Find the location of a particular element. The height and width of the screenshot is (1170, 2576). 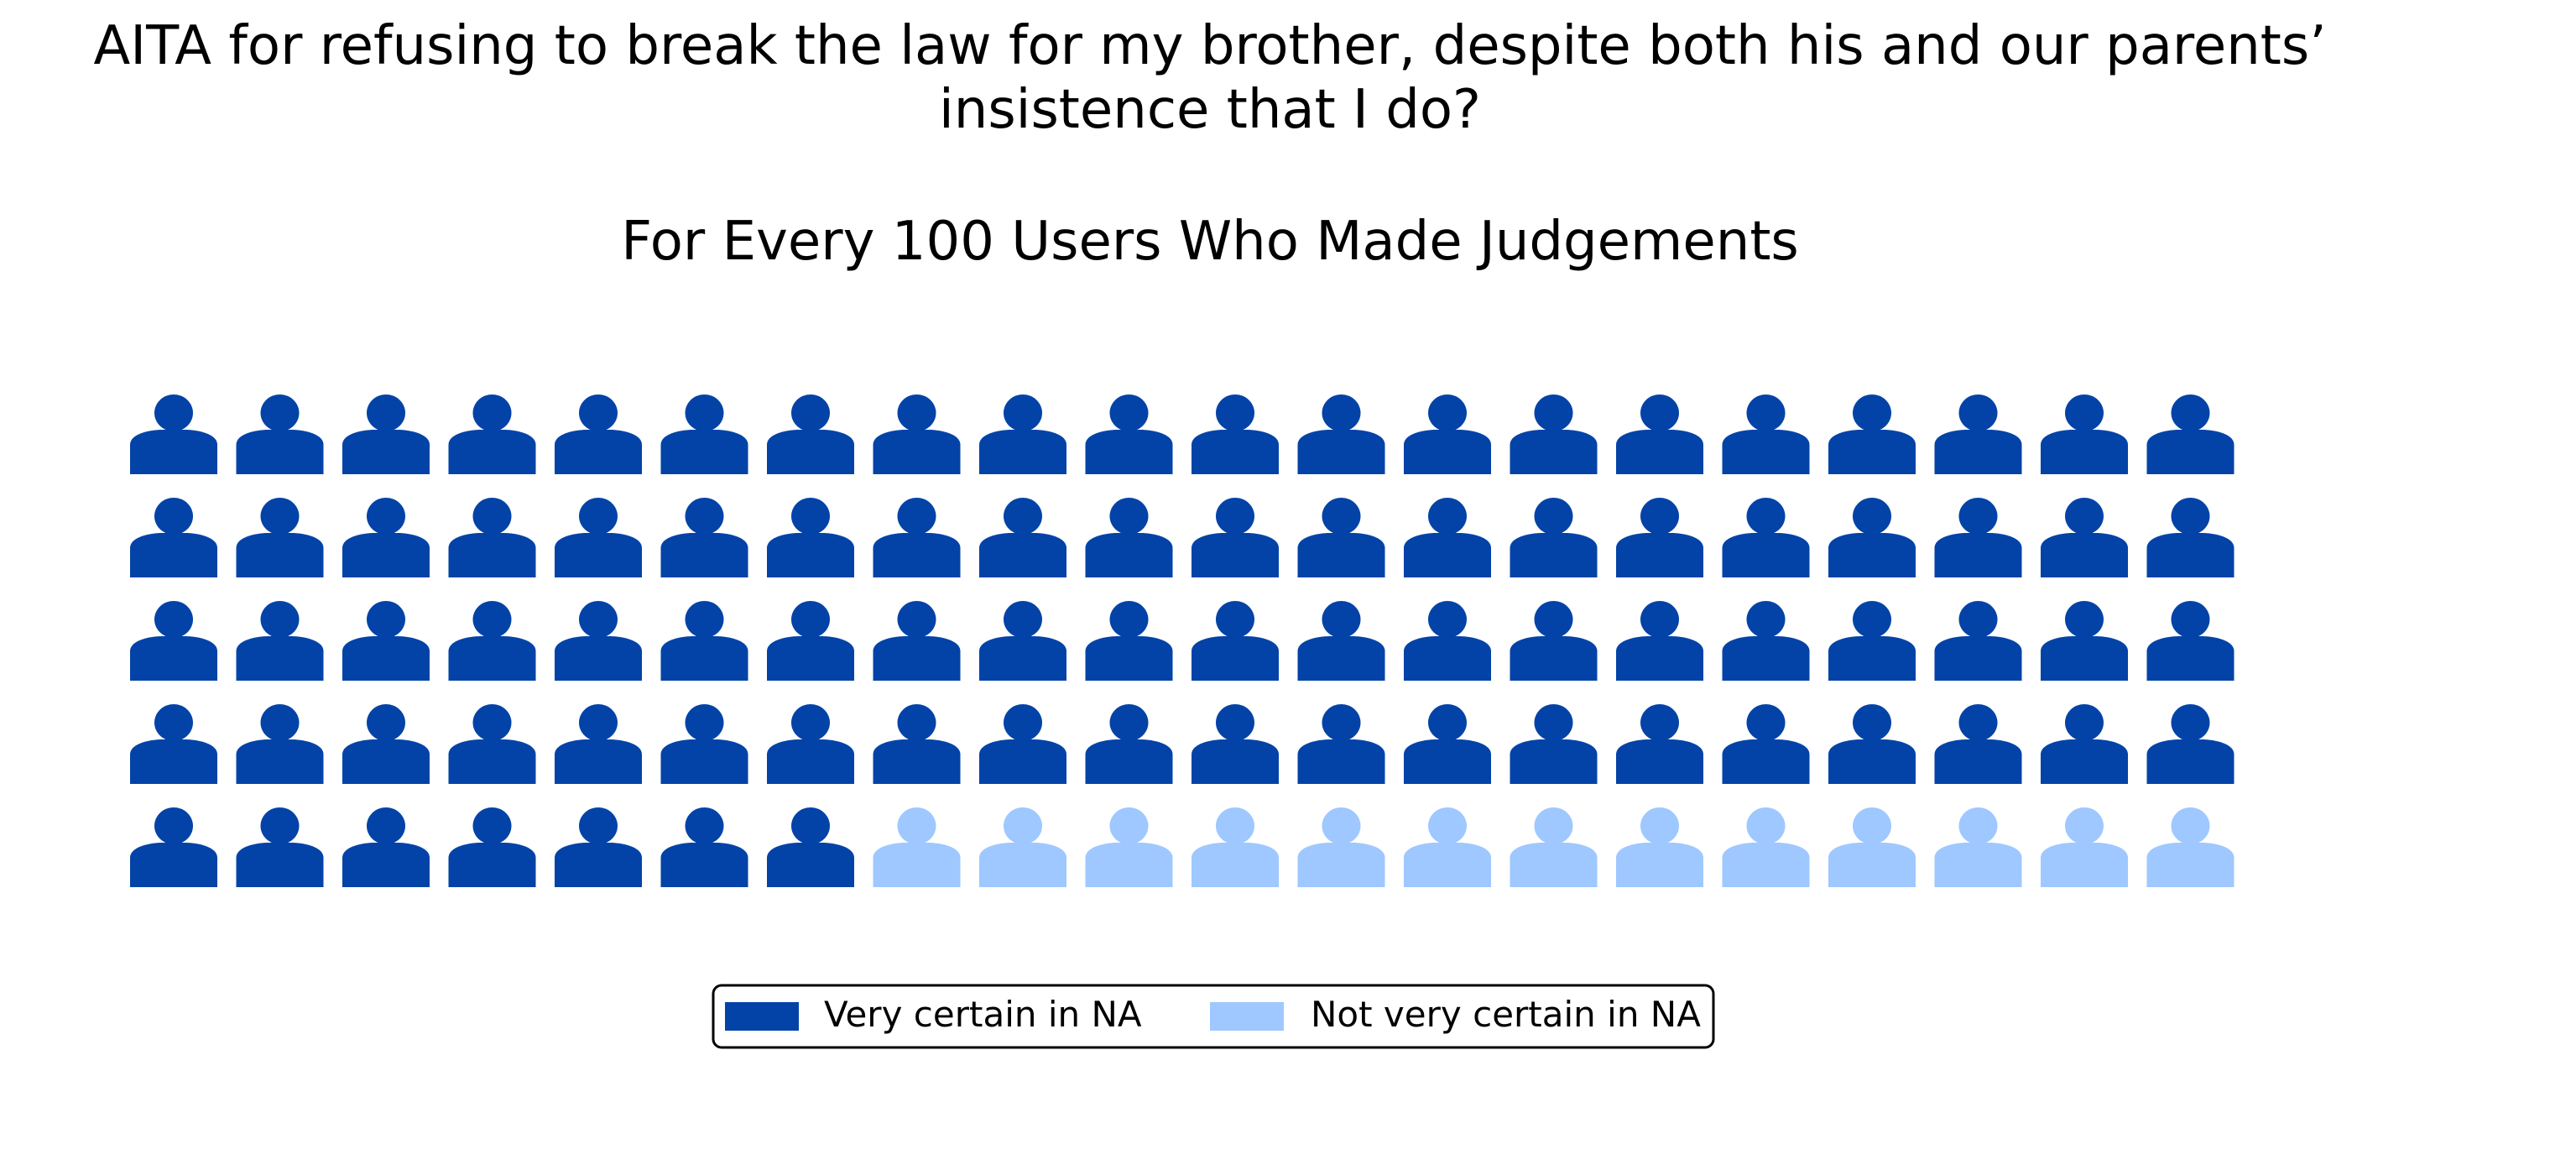

legend-label-not-very-certain: Not very certain in NA is located at coordinates (1506, 1015).